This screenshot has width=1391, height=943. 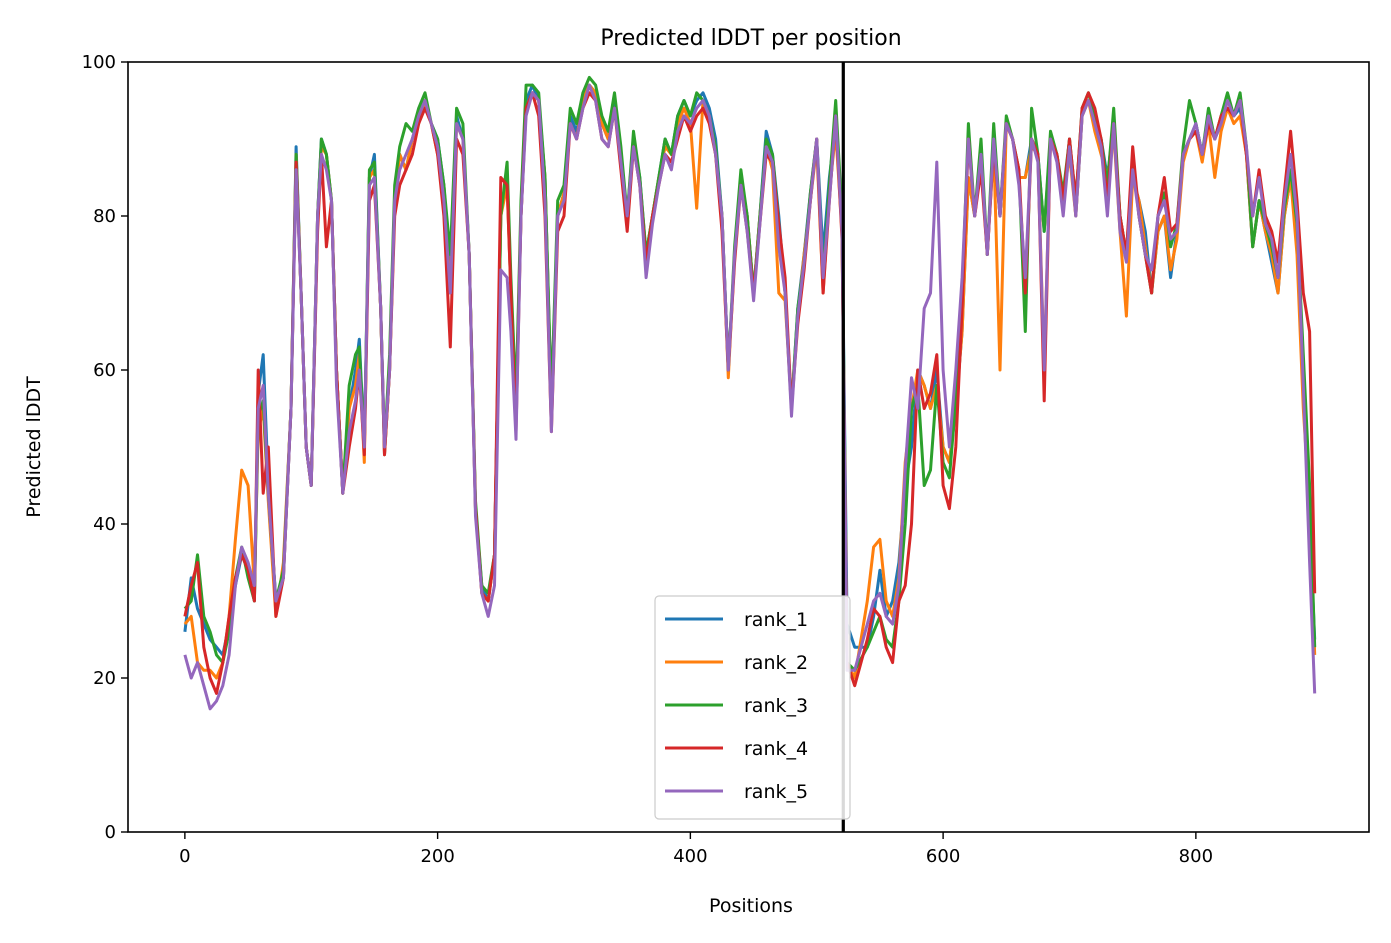 What do you see at coordinates (99, 62) in the screenshot?
I see `y-tick-label: 100` at bounding box center [99, 62].